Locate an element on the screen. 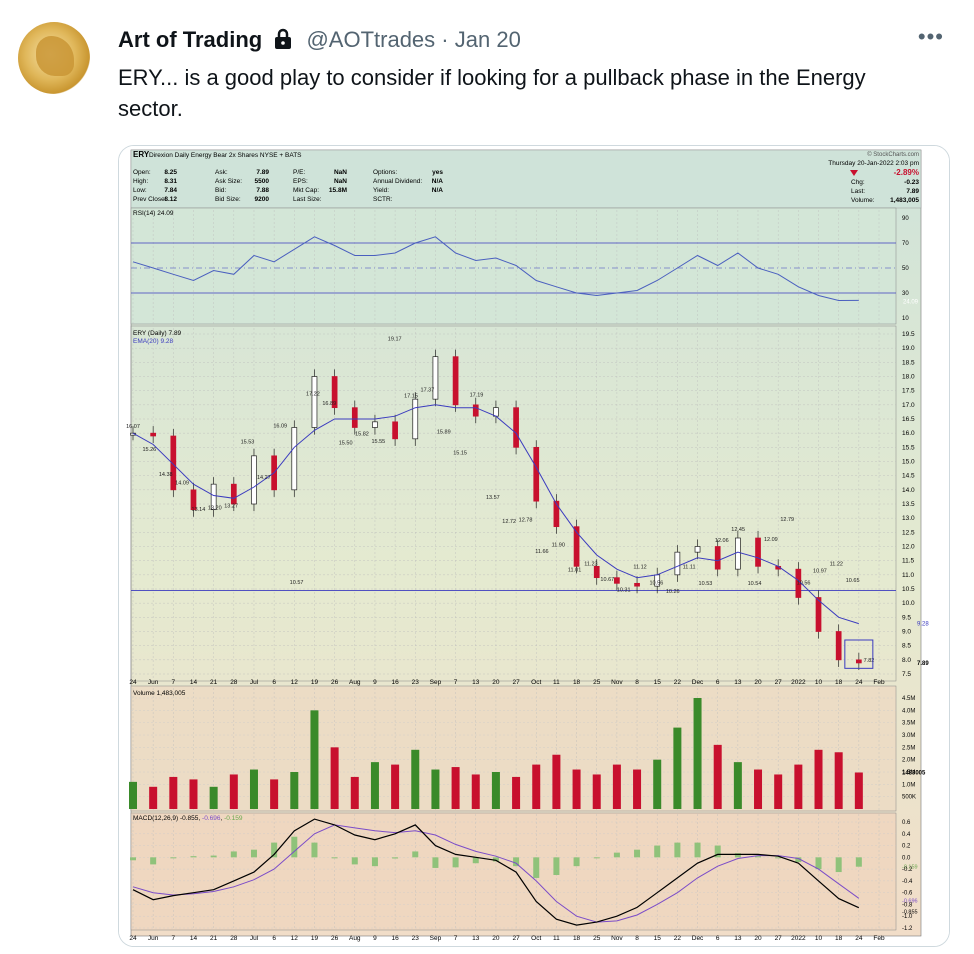 The width and height of the screenshot is (974, 954). rsi-tick: 90 is located at coordinates (905, 219).